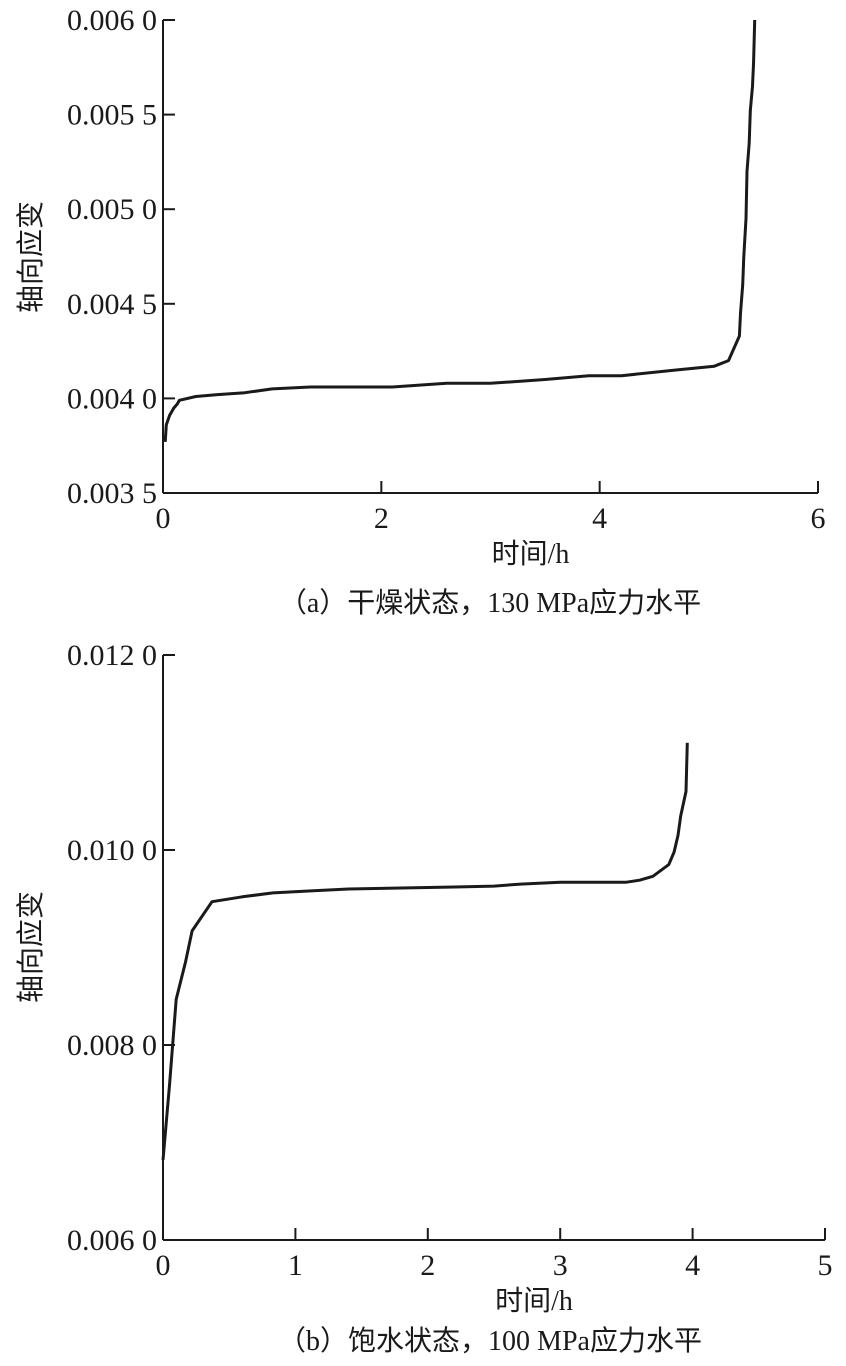 The width and height of the screenshot is (846, 1366). I want to click on x-tick-label: 3, so click(560, 1265).